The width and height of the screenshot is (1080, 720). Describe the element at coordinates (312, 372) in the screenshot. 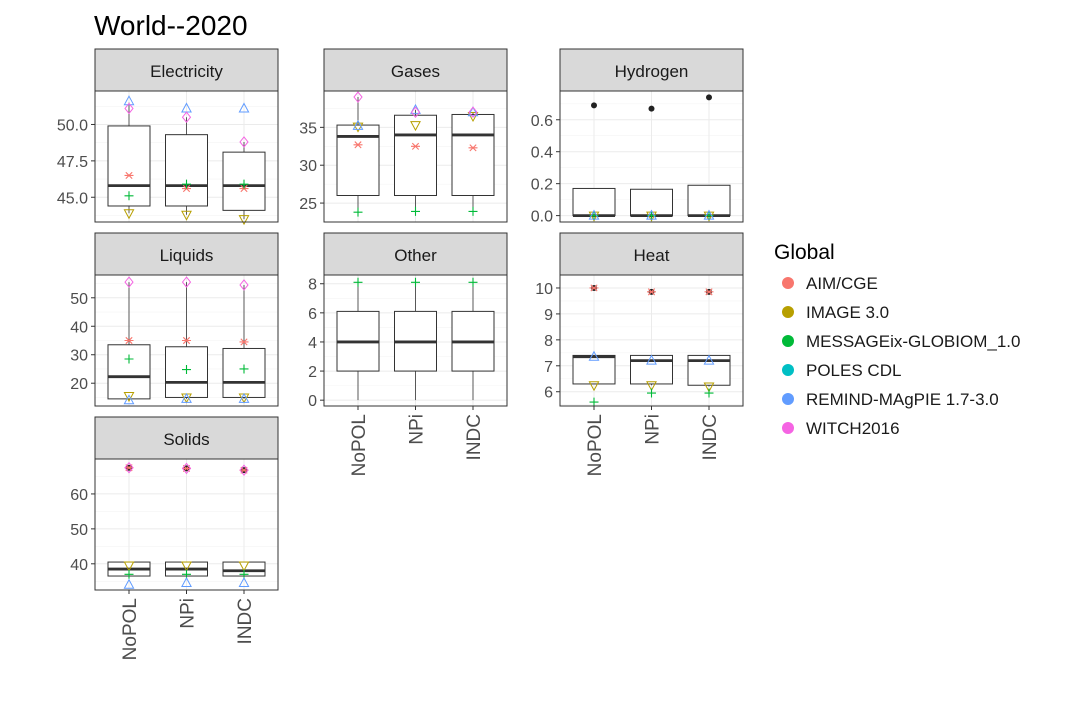

I see `y-tick-label: 2` at that location.